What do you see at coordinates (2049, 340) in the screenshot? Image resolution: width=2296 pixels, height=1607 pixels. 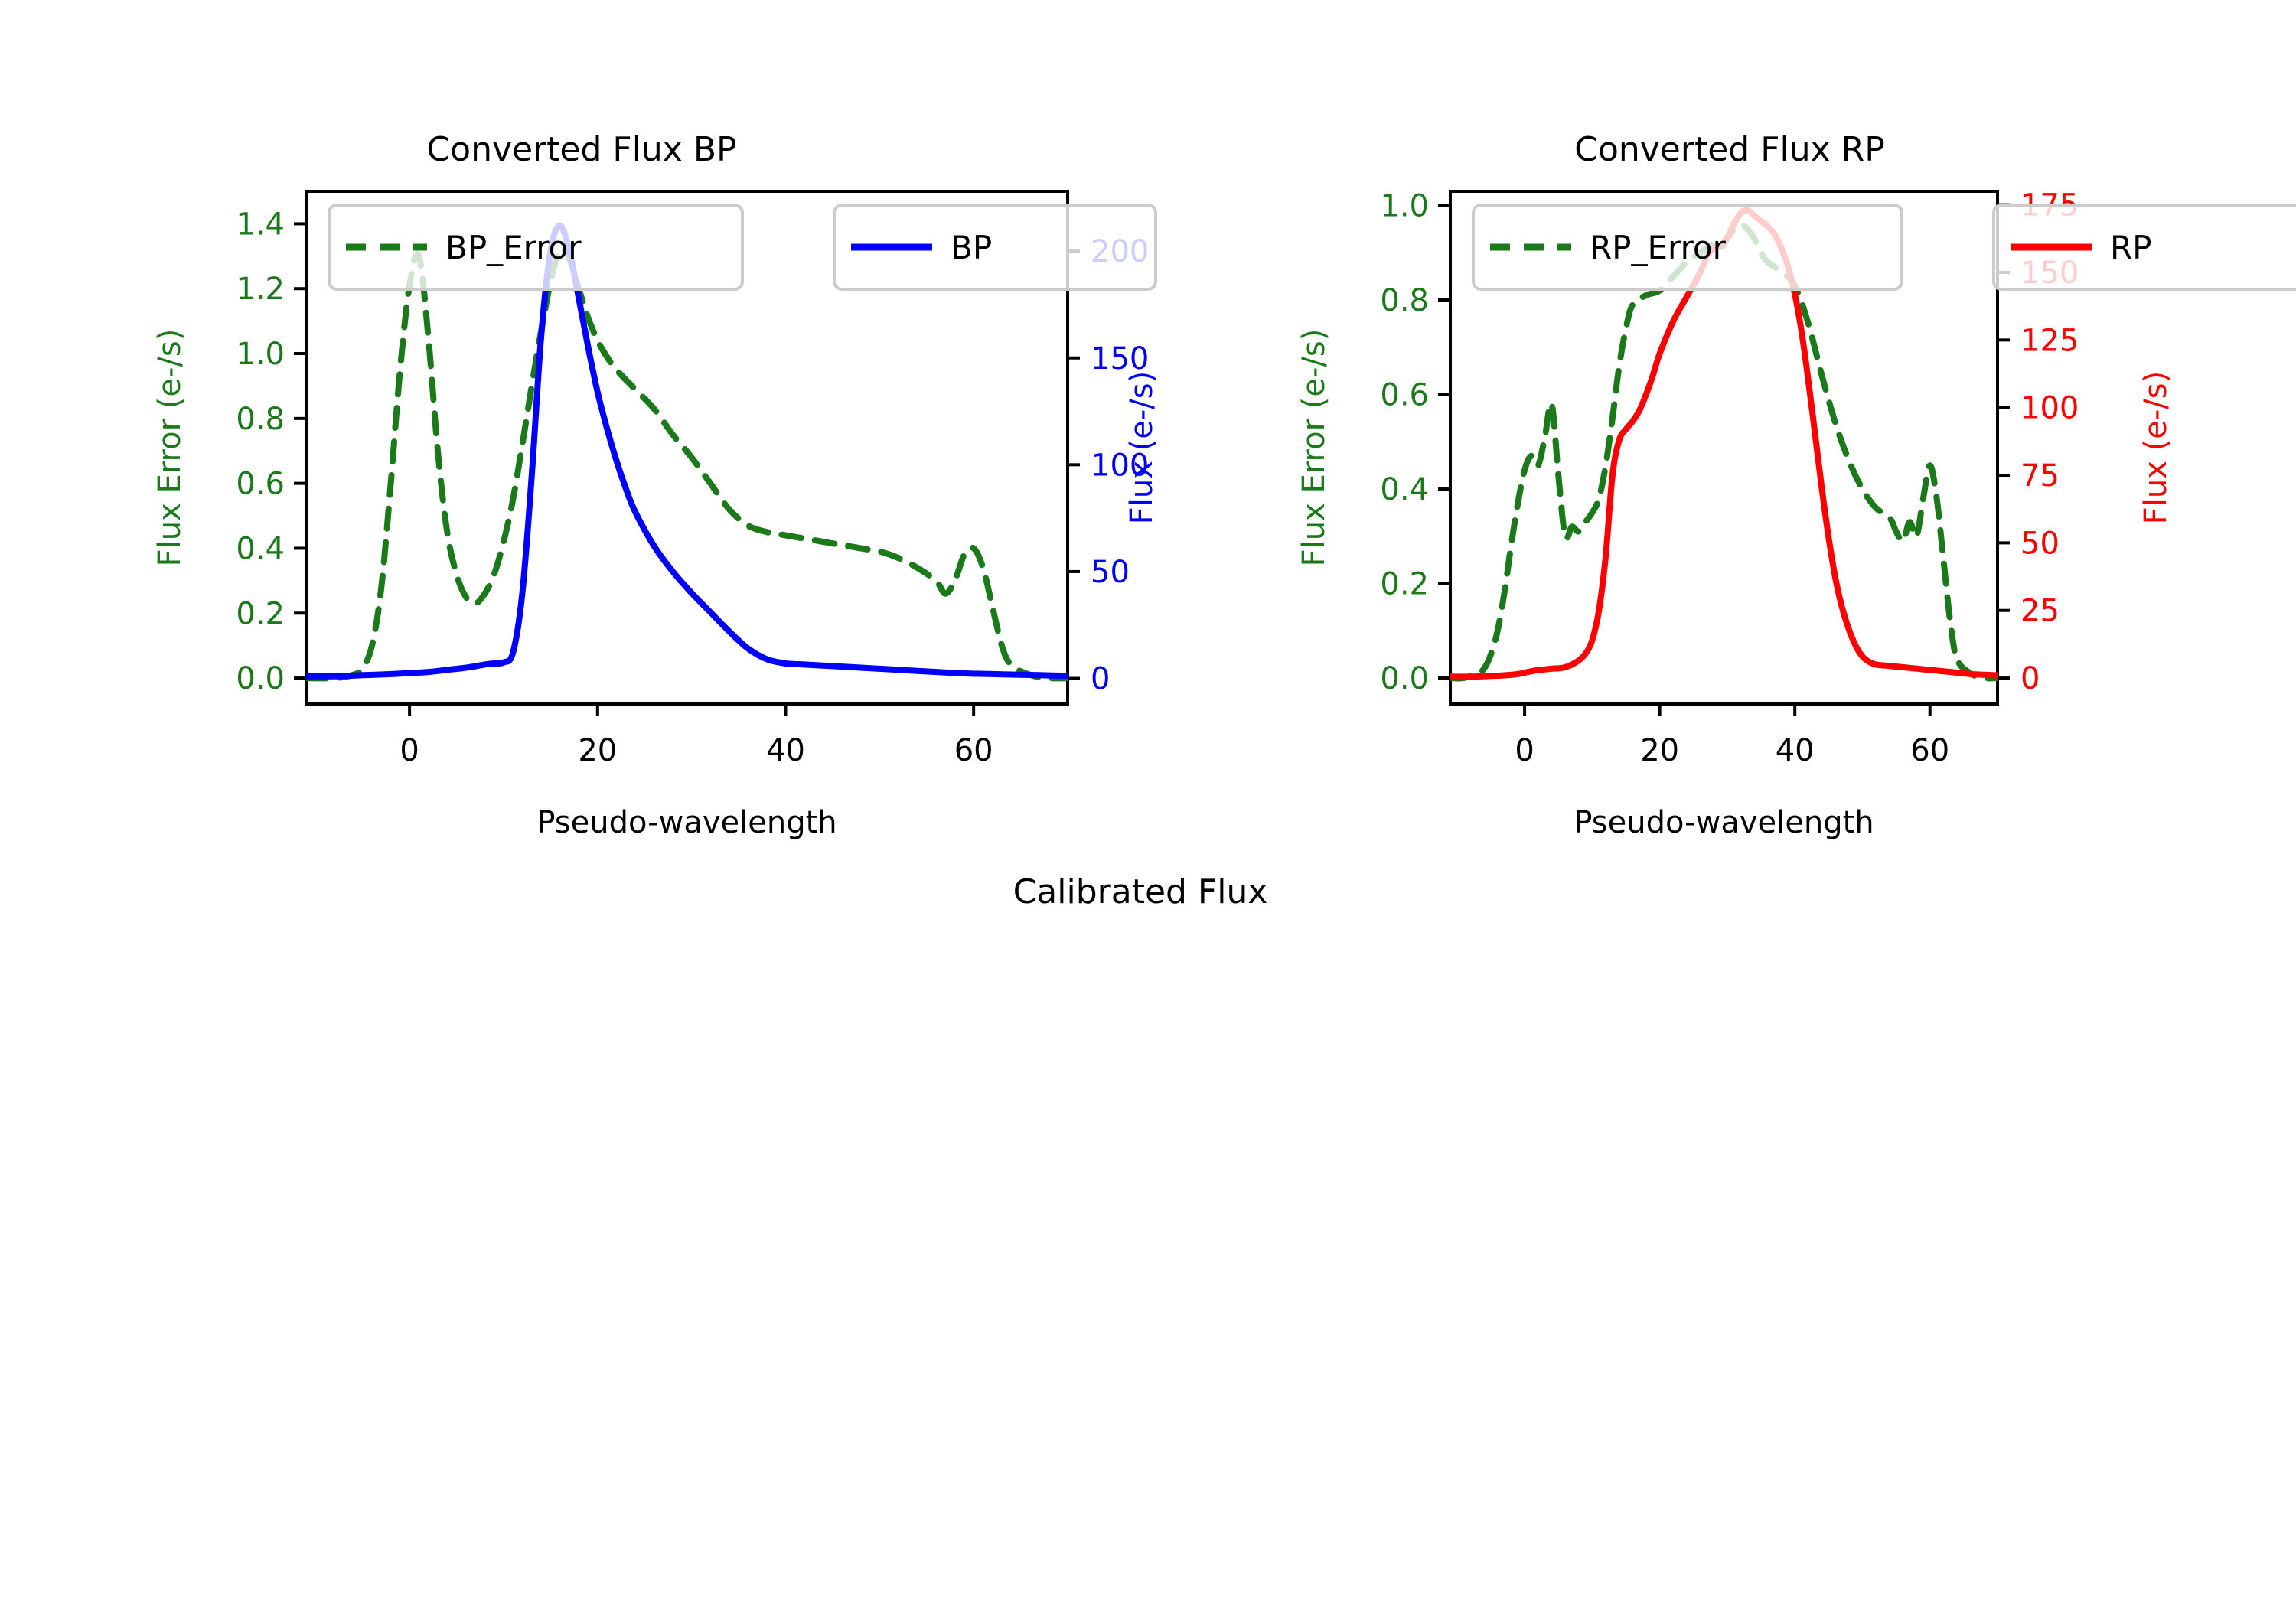 I see `right-y-tick-label: 125` at bounding box center [2049, 340].